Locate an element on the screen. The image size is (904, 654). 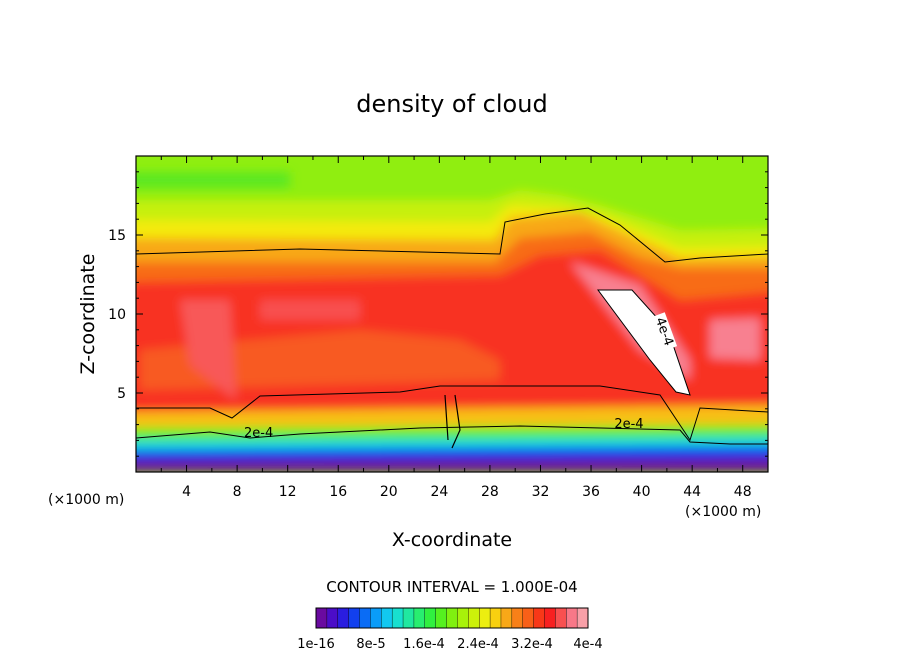
x-unit-right: (×1000 m) is located at coordinates (723, 512).